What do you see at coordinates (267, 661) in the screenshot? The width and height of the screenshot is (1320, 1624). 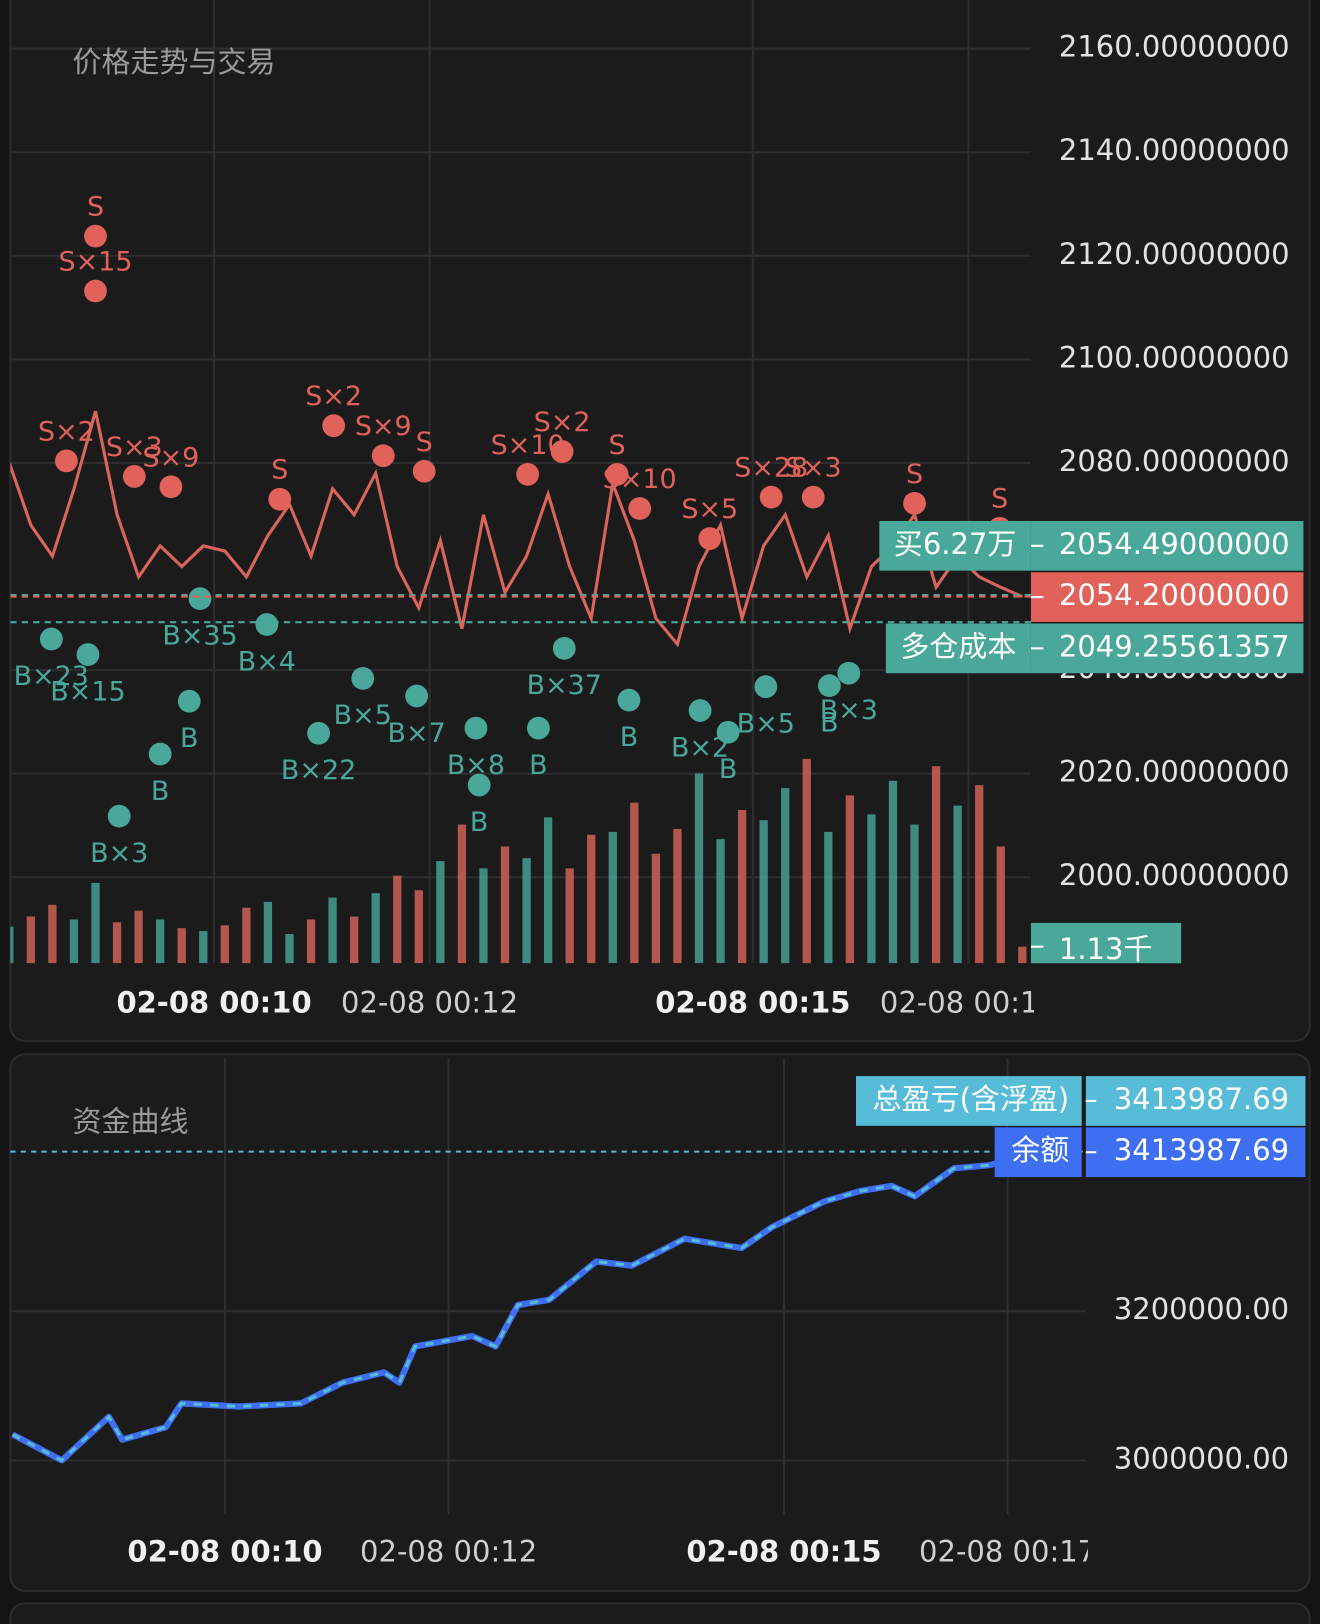 I see `marker-label: B×4` at bounding box center [267, 661].